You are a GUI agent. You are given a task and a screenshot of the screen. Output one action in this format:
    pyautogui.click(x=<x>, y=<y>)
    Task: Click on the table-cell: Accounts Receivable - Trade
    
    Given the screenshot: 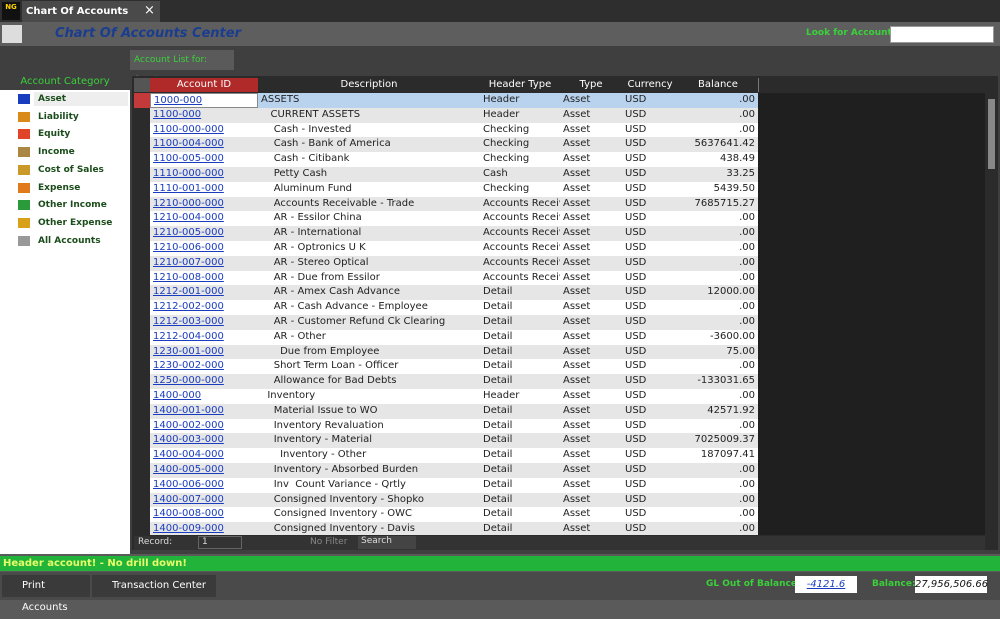 What is the action you would take?
    pyautogui.click(x=338, y=203)
    